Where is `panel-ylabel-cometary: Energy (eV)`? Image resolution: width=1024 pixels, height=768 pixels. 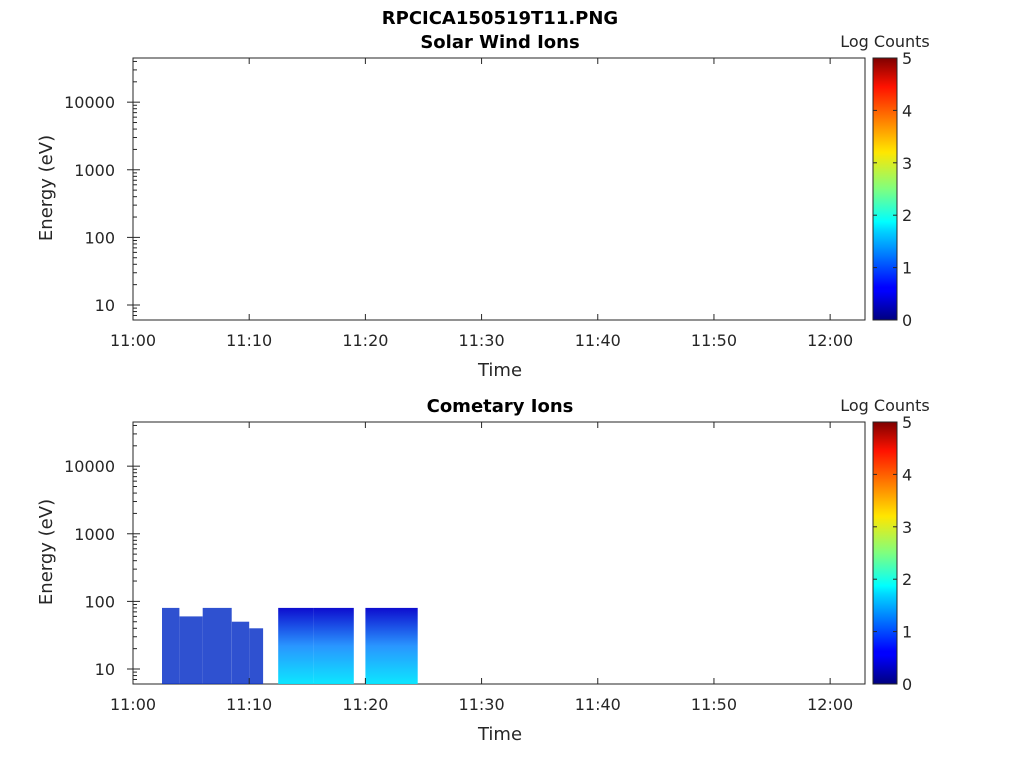 panel-ylabel-cometary: Energy (eV) is located at coordinates (46, 552).